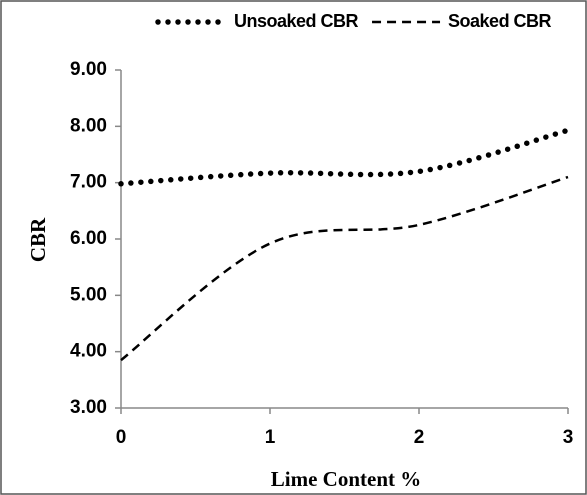 This screenshot has height=495, width=587. I want to click on legend-label: Soaked CBR, so click(500, 21).